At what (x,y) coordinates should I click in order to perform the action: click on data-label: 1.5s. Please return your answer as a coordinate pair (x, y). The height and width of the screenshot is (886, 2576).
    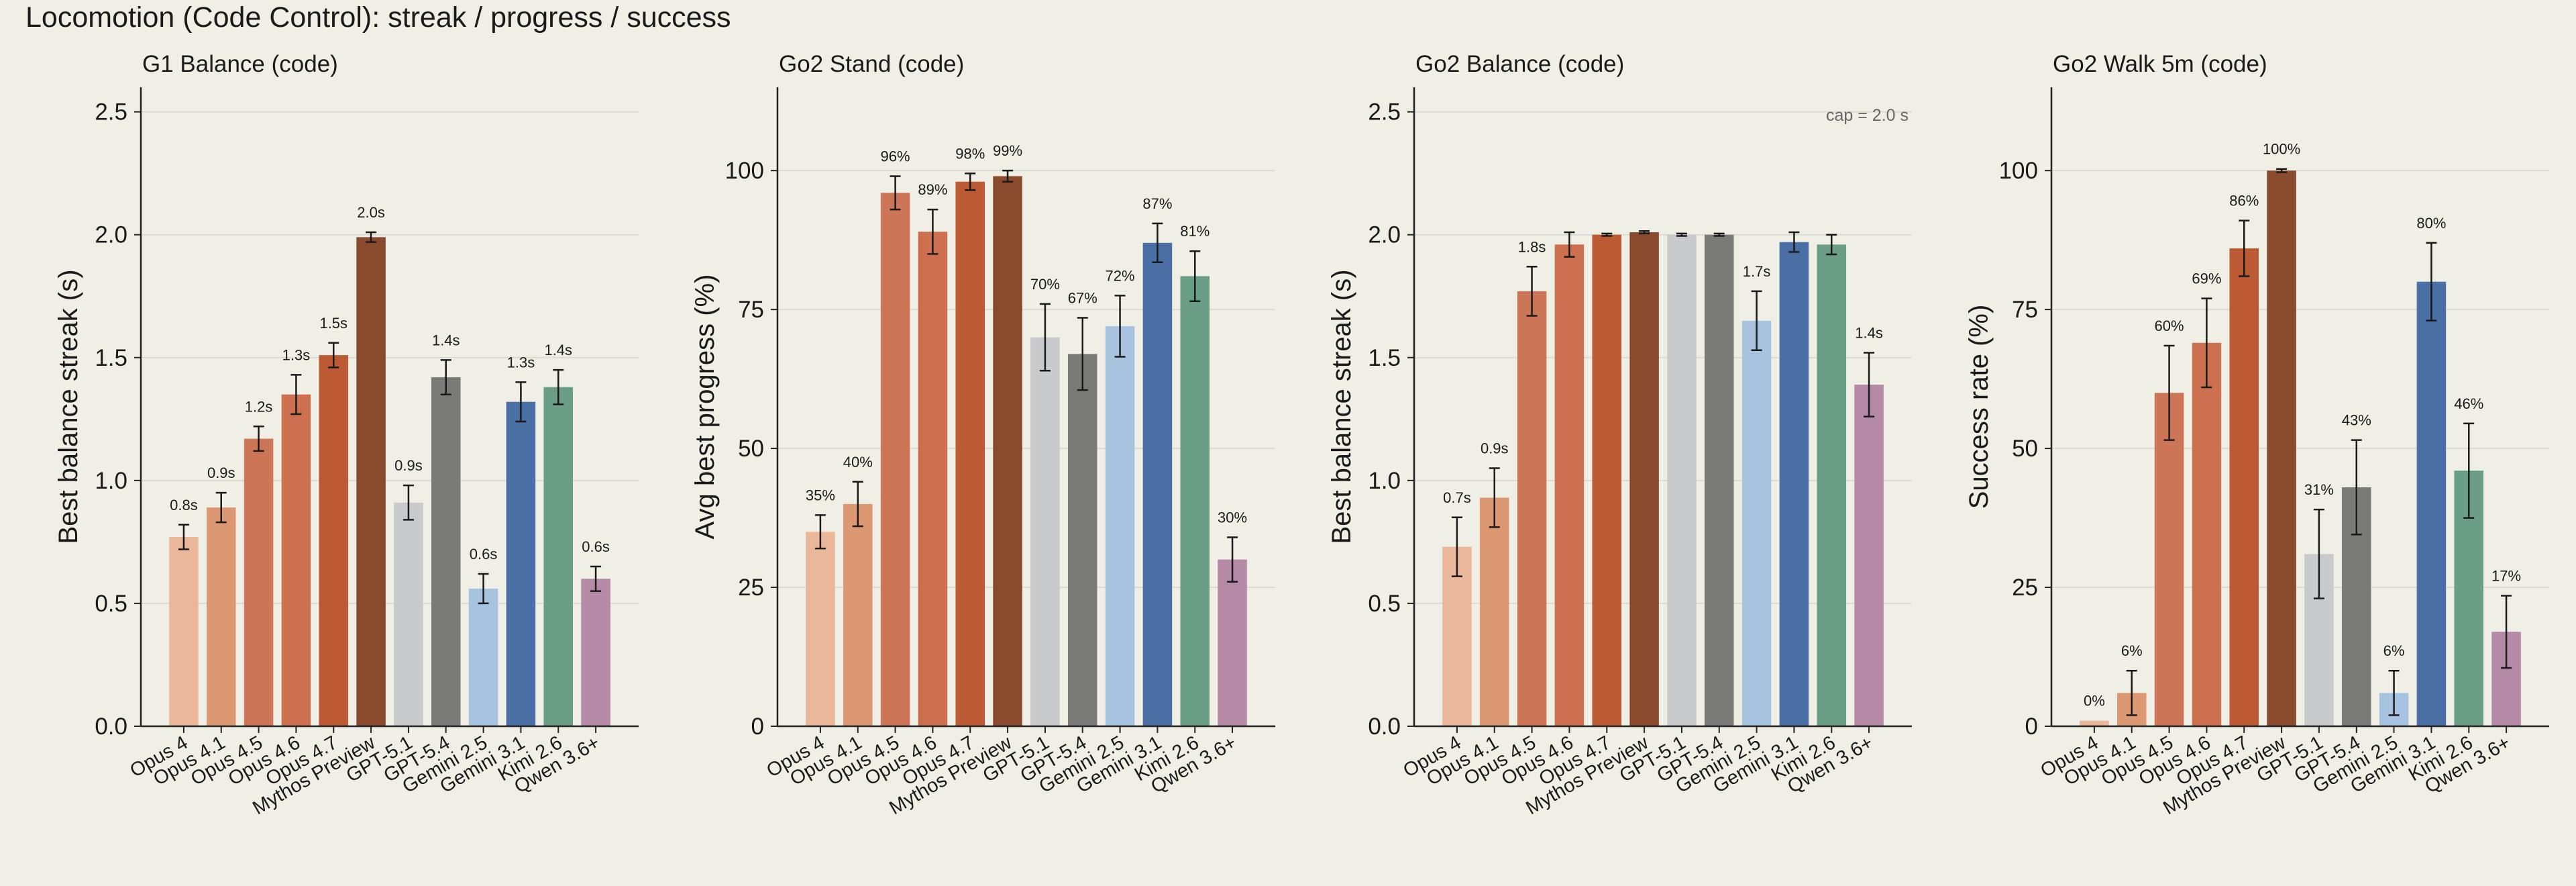
    Looking at the image, I should click on (333, 324).